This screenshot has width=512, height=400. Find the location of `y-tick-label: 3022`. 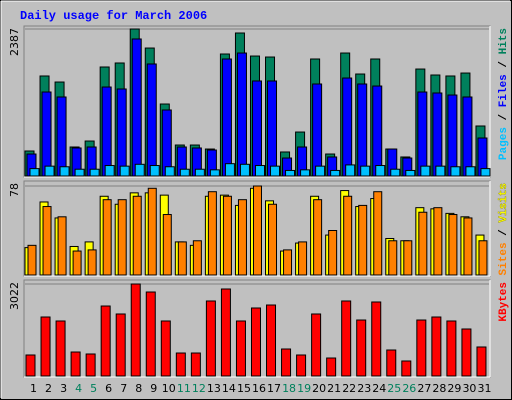

y-tick-label: 3022 is located at coordinates (14, 296).